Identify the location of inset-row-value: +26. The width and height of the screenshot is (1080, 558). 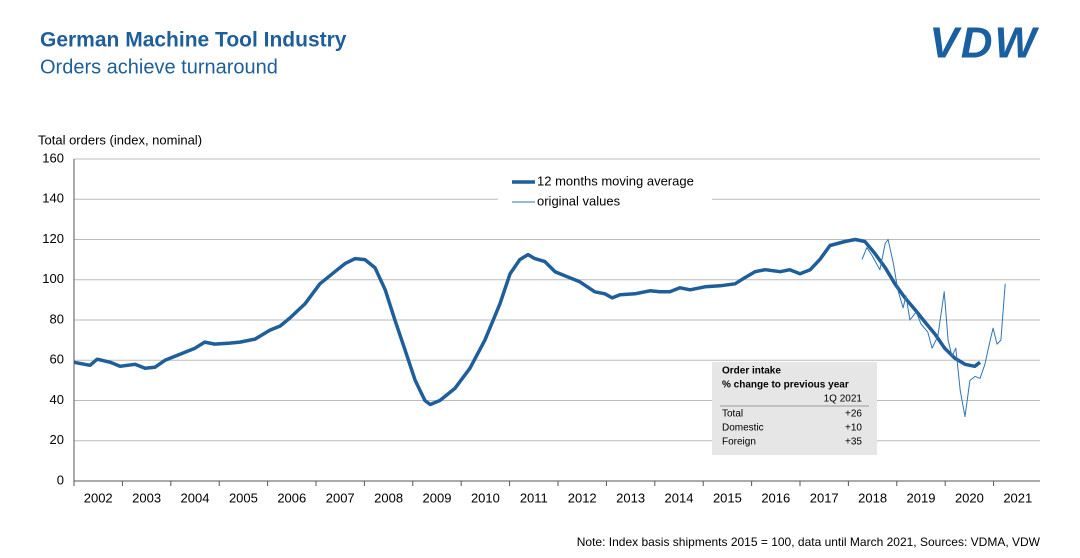
(853, 414).